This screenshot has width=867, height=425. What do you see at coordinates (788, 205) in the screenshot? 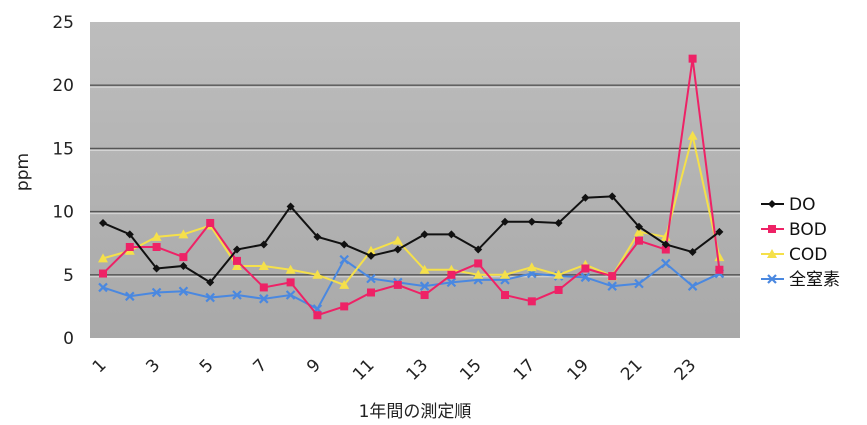
I see `legend-item: DO` at bounding box center [788, 205].